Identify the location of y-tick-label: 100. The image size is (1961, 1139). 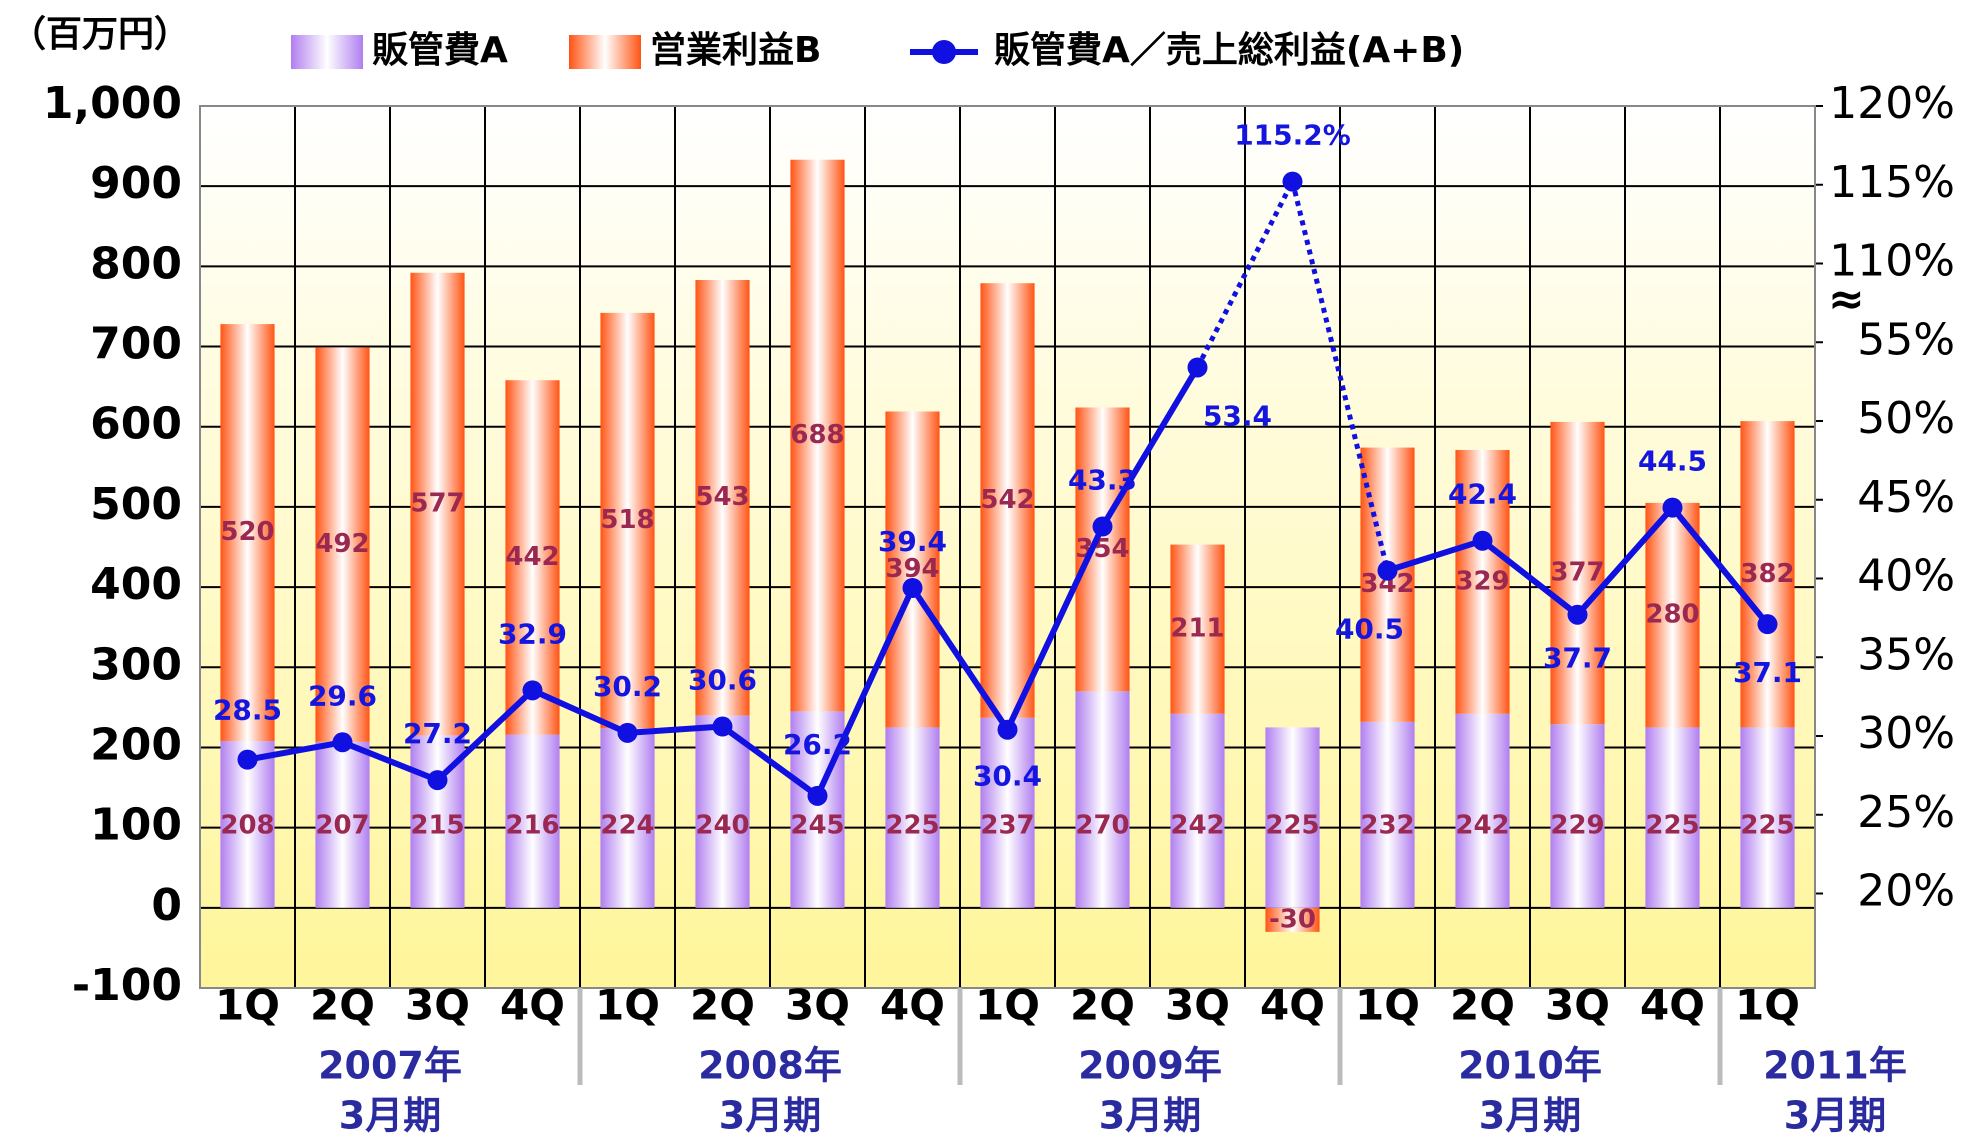
(136, 825).